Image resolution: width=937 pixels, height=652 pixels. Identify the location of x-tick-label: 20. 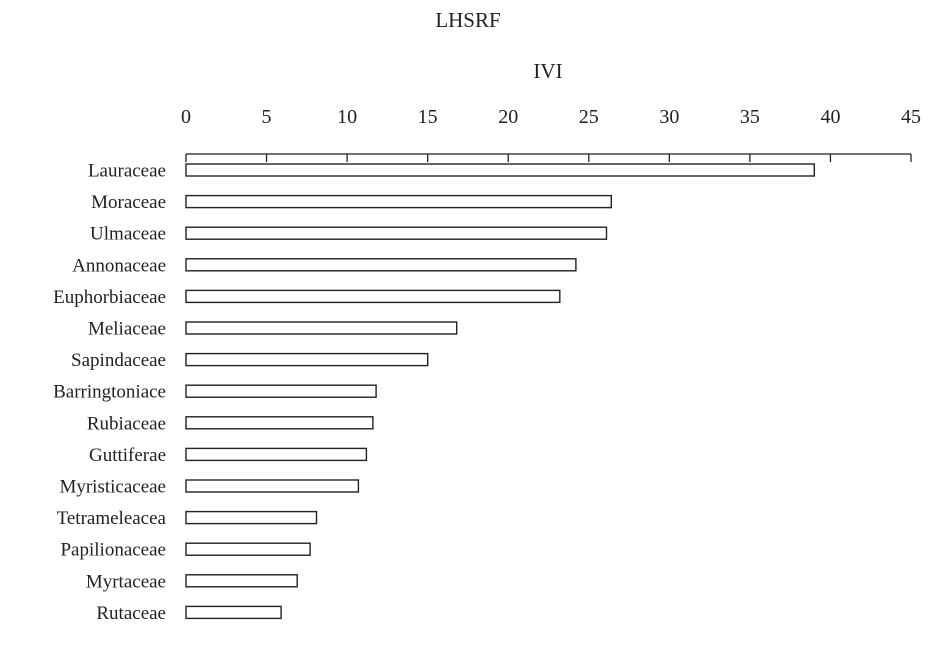
(508, 117).